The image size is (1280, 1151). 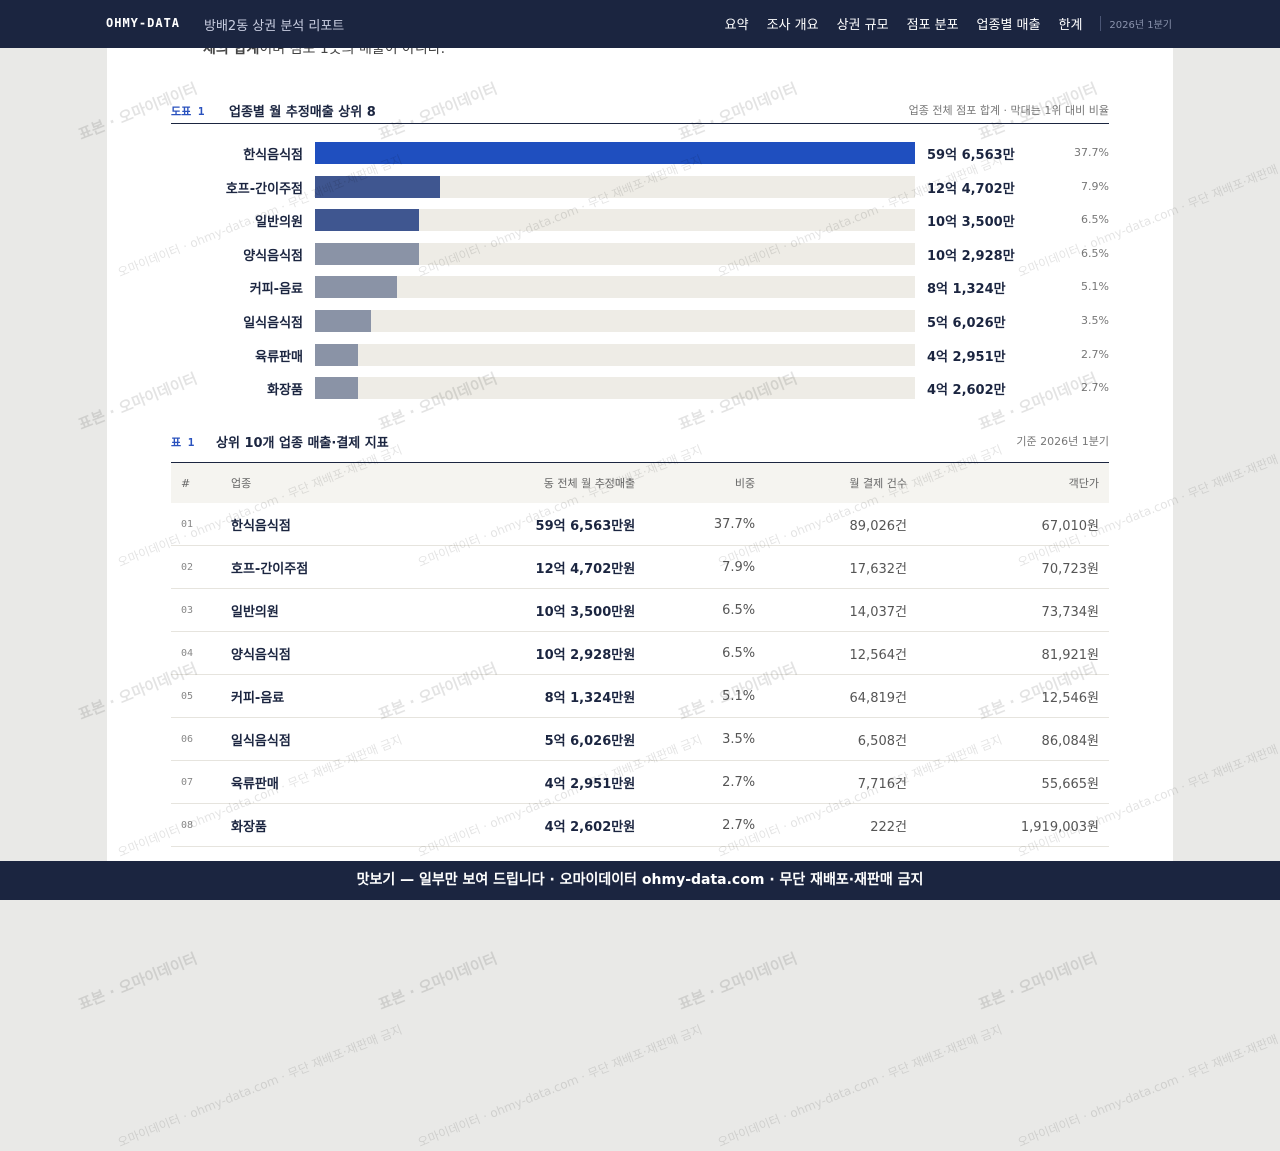 I want to click on table-cell: 73,734원, so click(x=1012, y=610).